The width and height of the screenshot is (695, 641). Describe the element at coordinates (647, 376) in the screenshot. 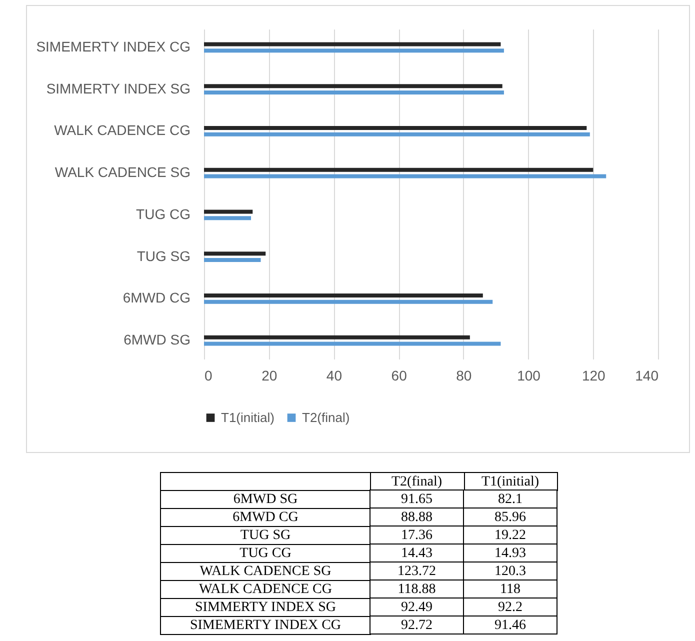

I see `x-tick-label: 140` at that location.